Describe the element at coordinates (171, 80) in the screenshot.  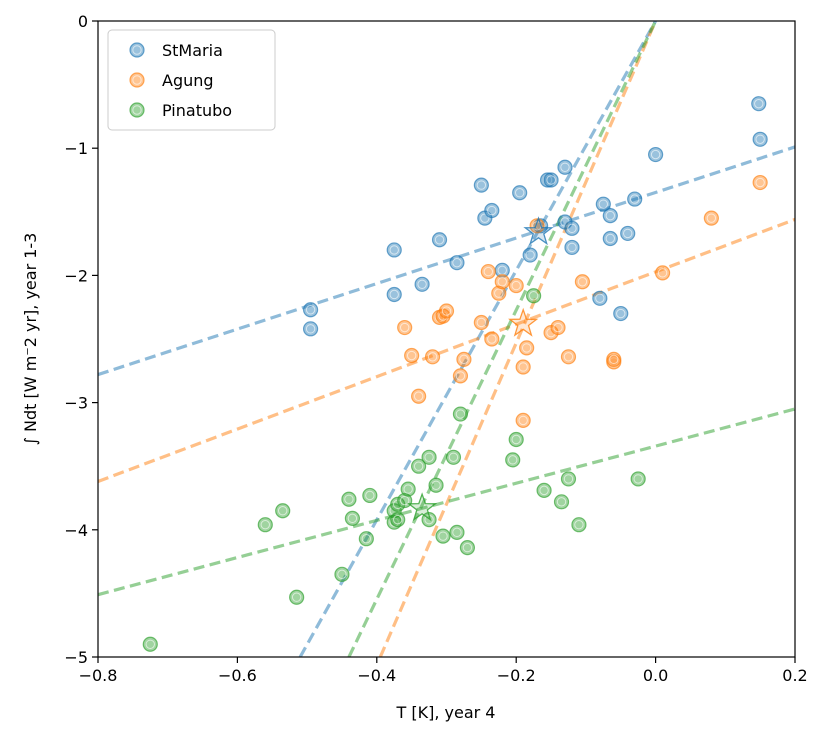
I see `legend-entry-agung: Agung` at that location.